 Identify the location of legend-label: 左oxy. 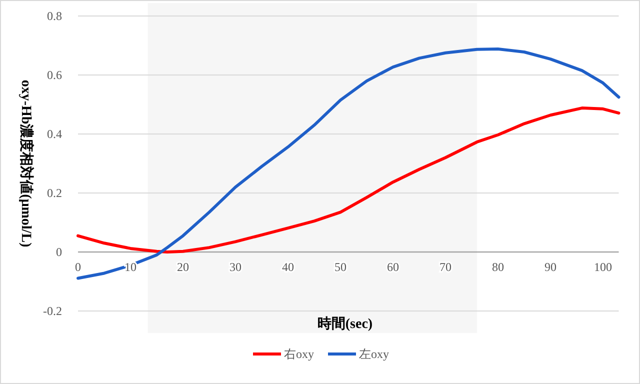
(374, 354).